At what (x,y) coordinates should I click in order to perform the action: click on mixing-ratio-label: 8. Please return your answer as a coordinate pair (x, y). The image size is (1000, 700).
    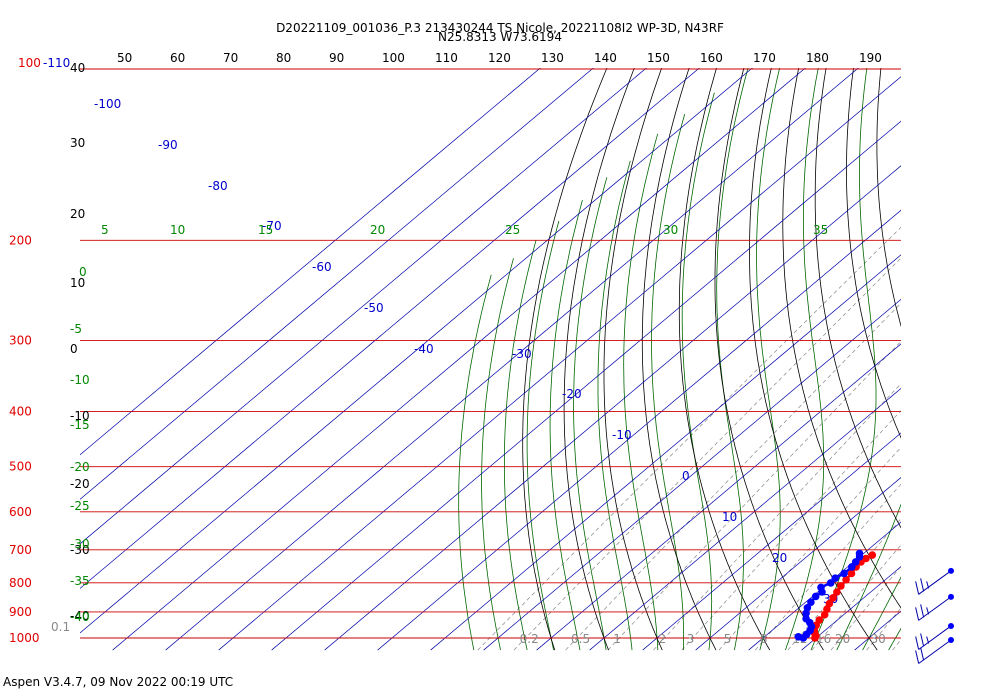
    Looking at the image, I should click on (764, 639).